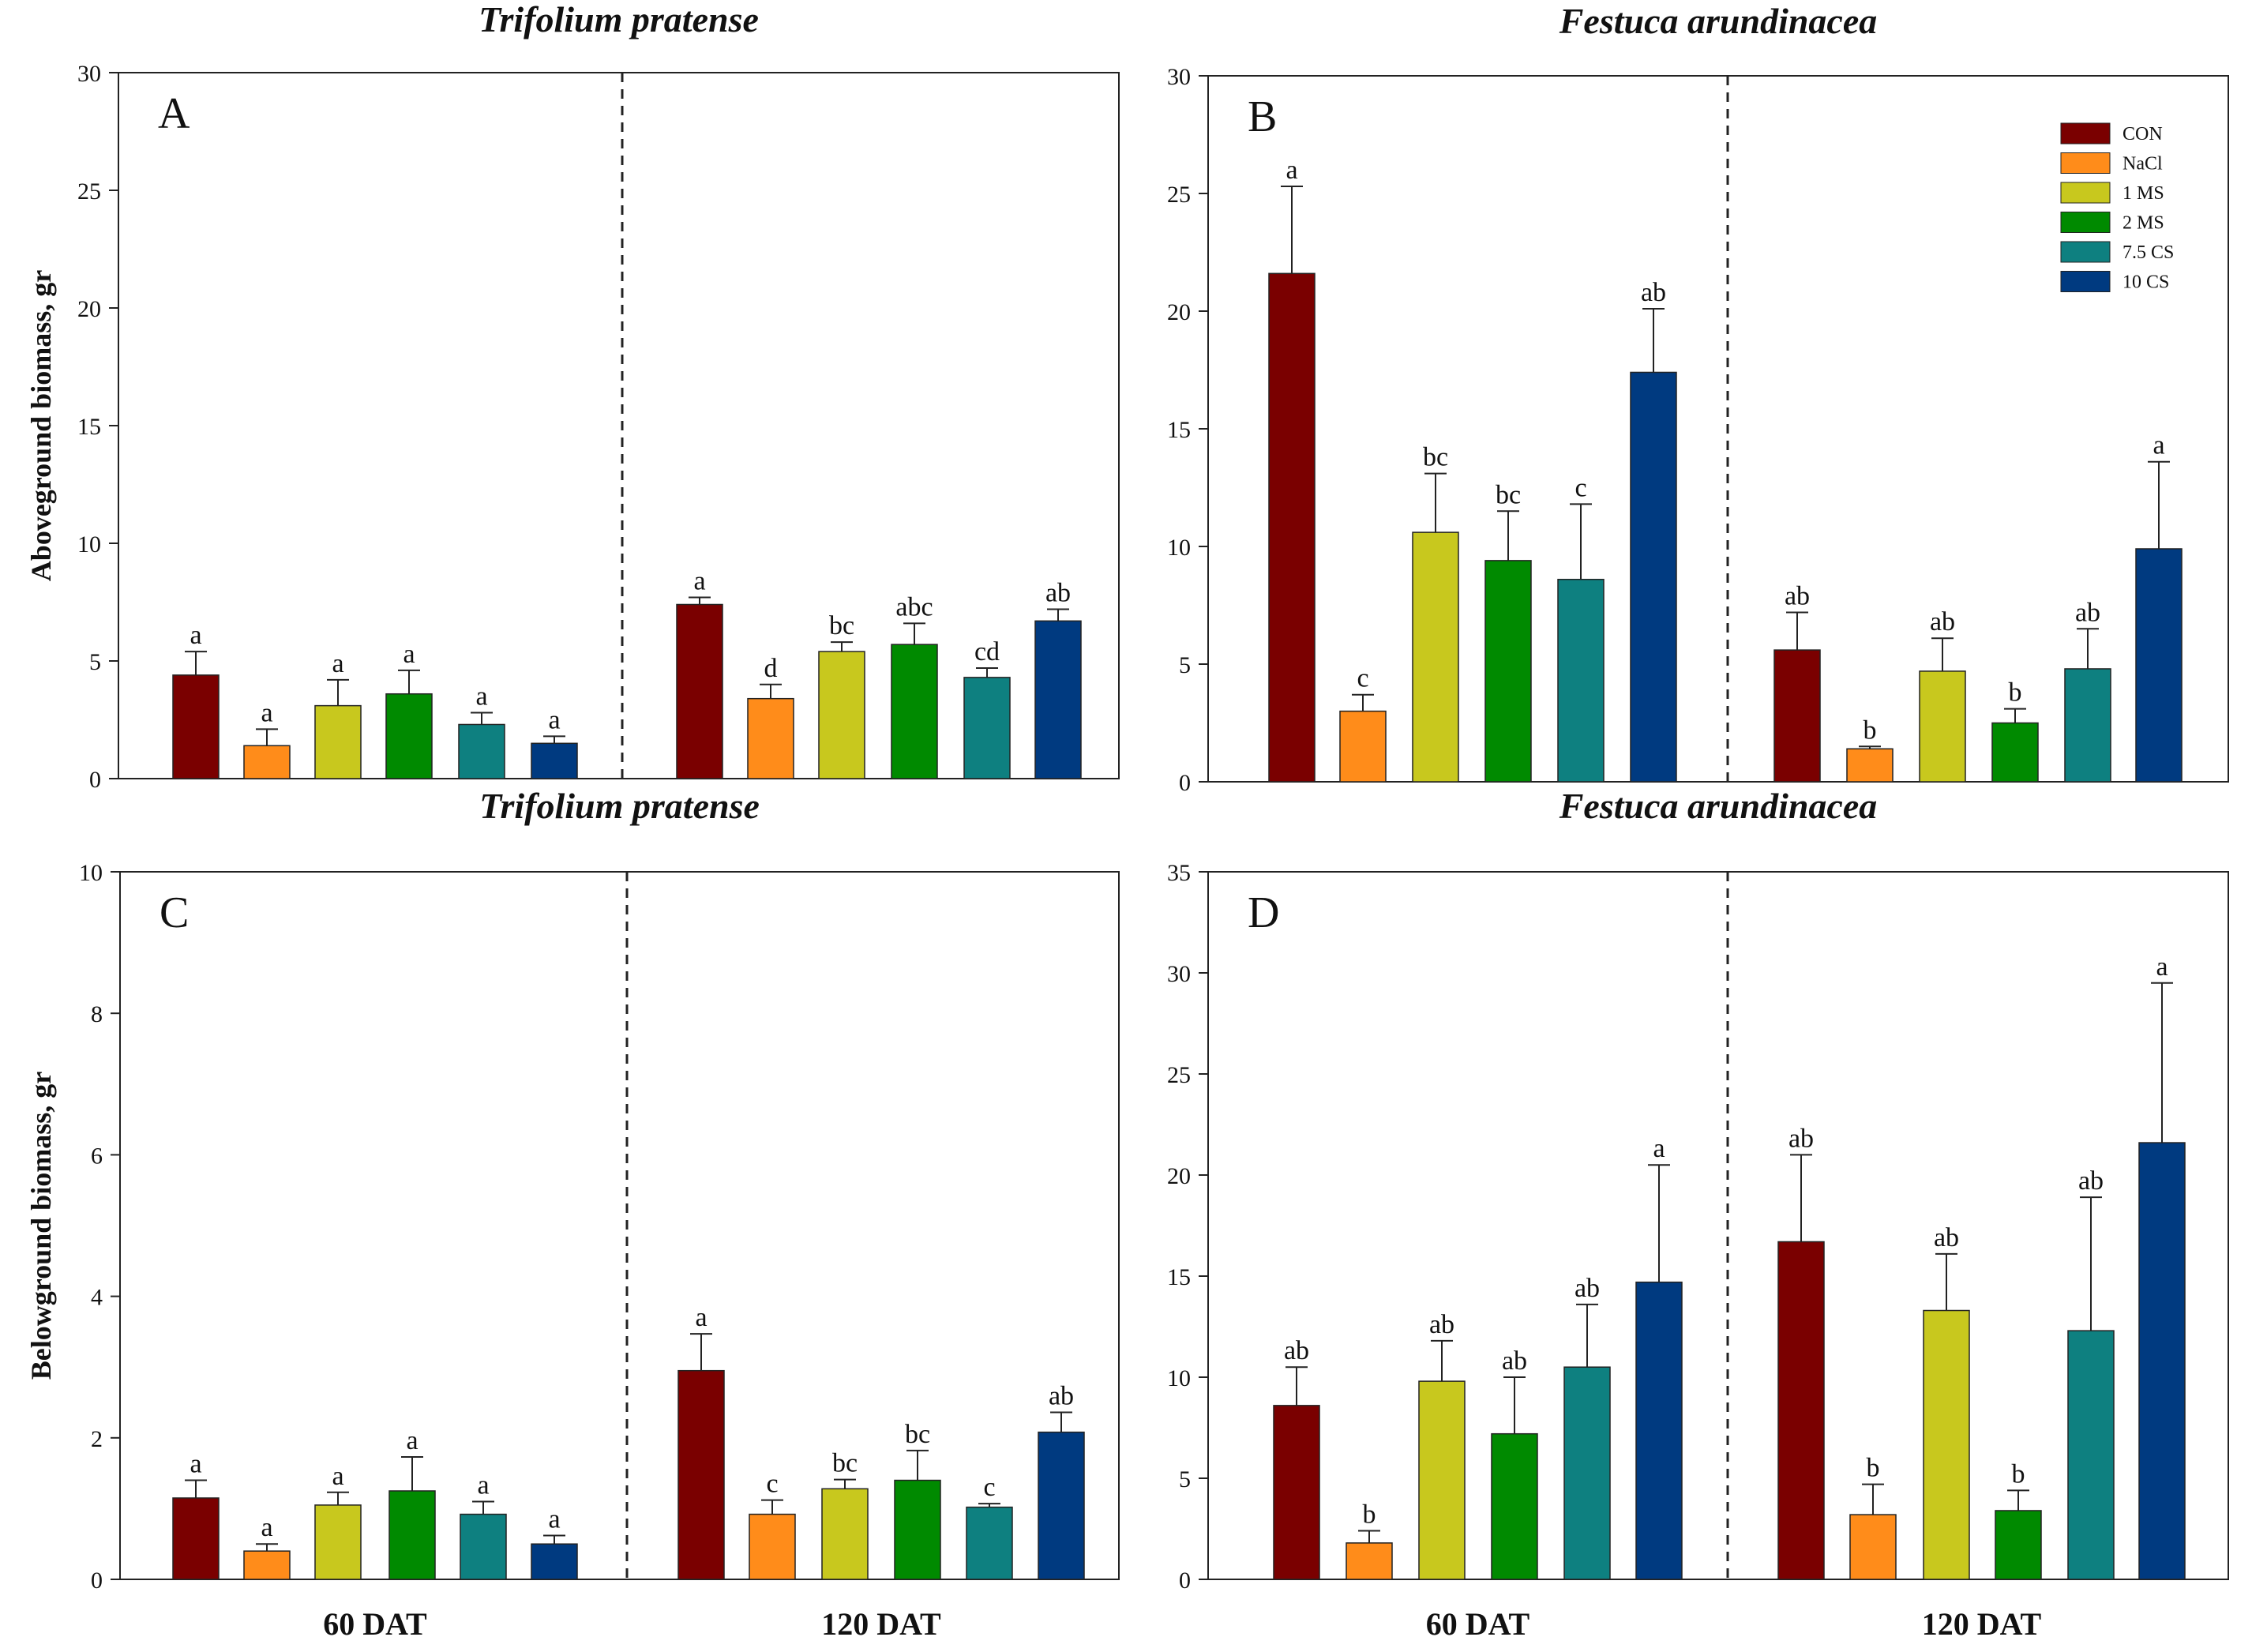  Describe the element at coordinates (914, 606) in the screenshot. I see `significance-letter: abc` at that location.